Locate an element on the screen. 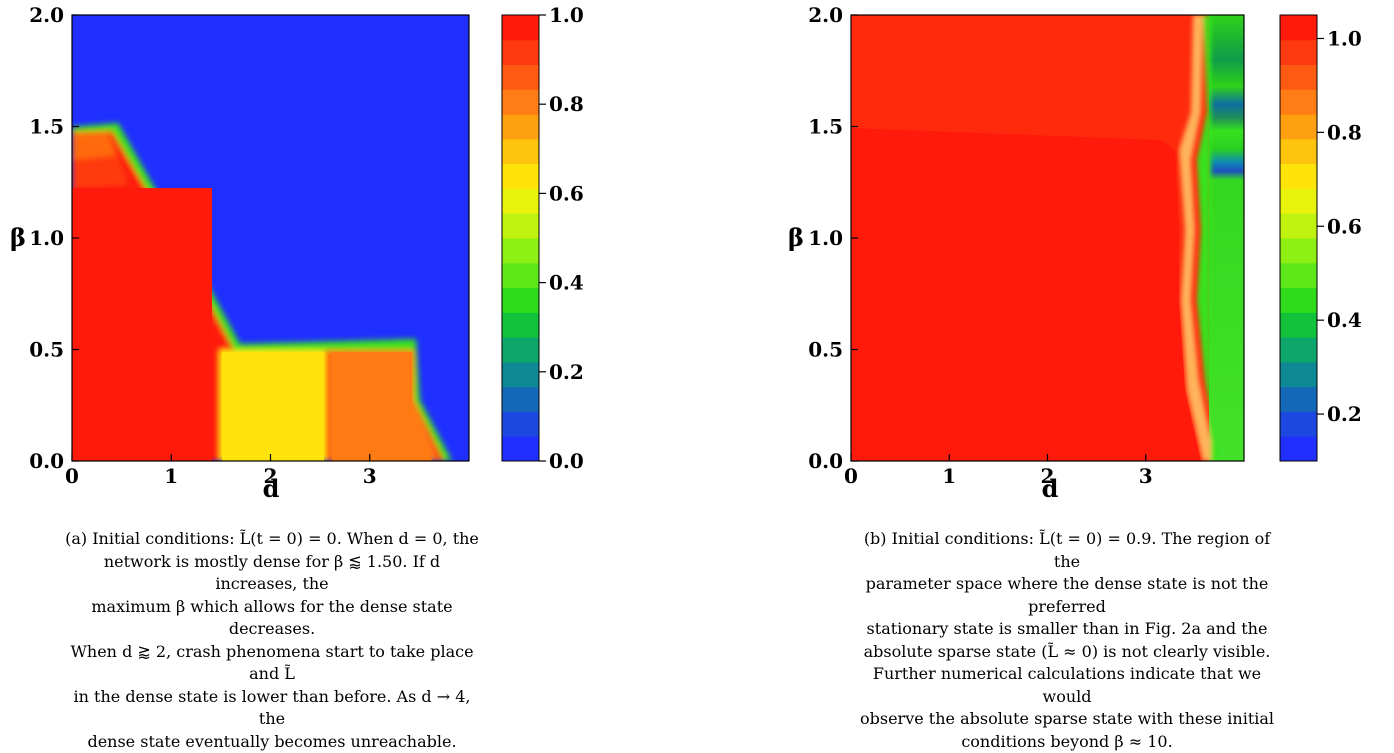 This screenshot has width=1394, height=753. colorbar-tick-label: 0.0 is located at coordinates (566, 461).